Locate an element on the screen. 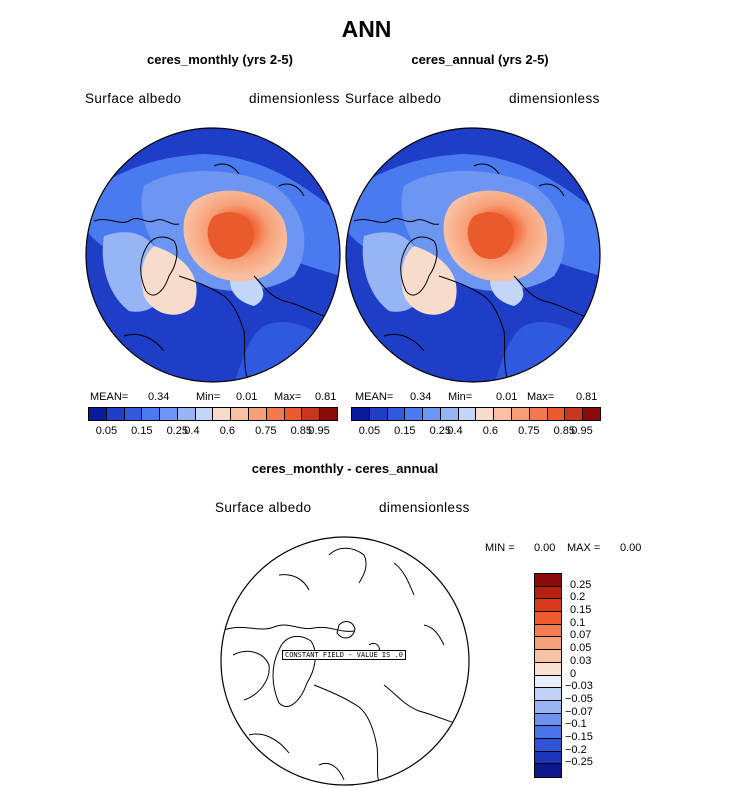  colorbar-2-tick: 0.75 is located at coordinates (529, 431).